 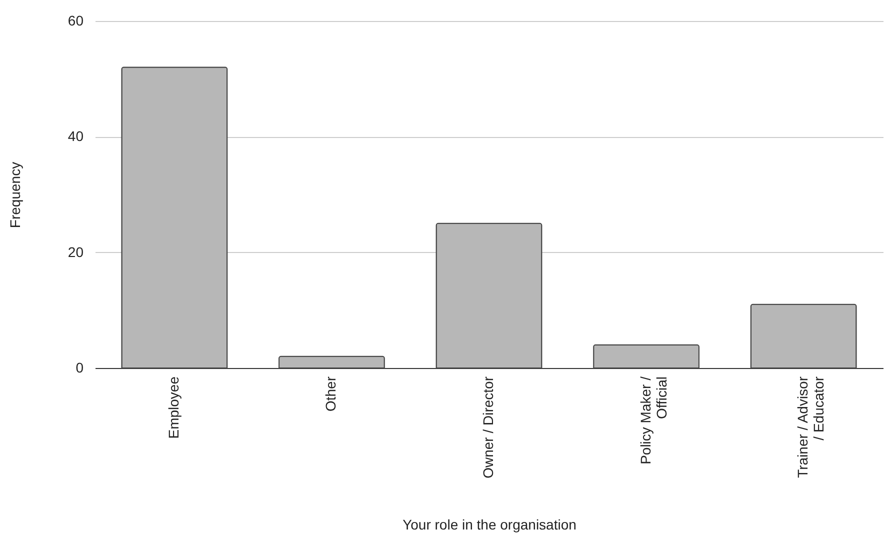 I want to click on x-axis-title: Your role in the organisation, so click(x=489, y=524).